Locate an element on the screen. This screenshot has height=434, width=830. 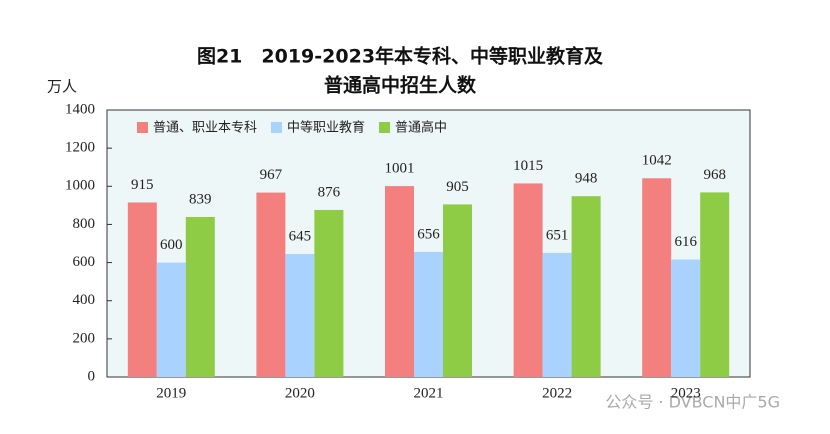
legend-label: 中等职业教育 is located at coordinates (326, 128).